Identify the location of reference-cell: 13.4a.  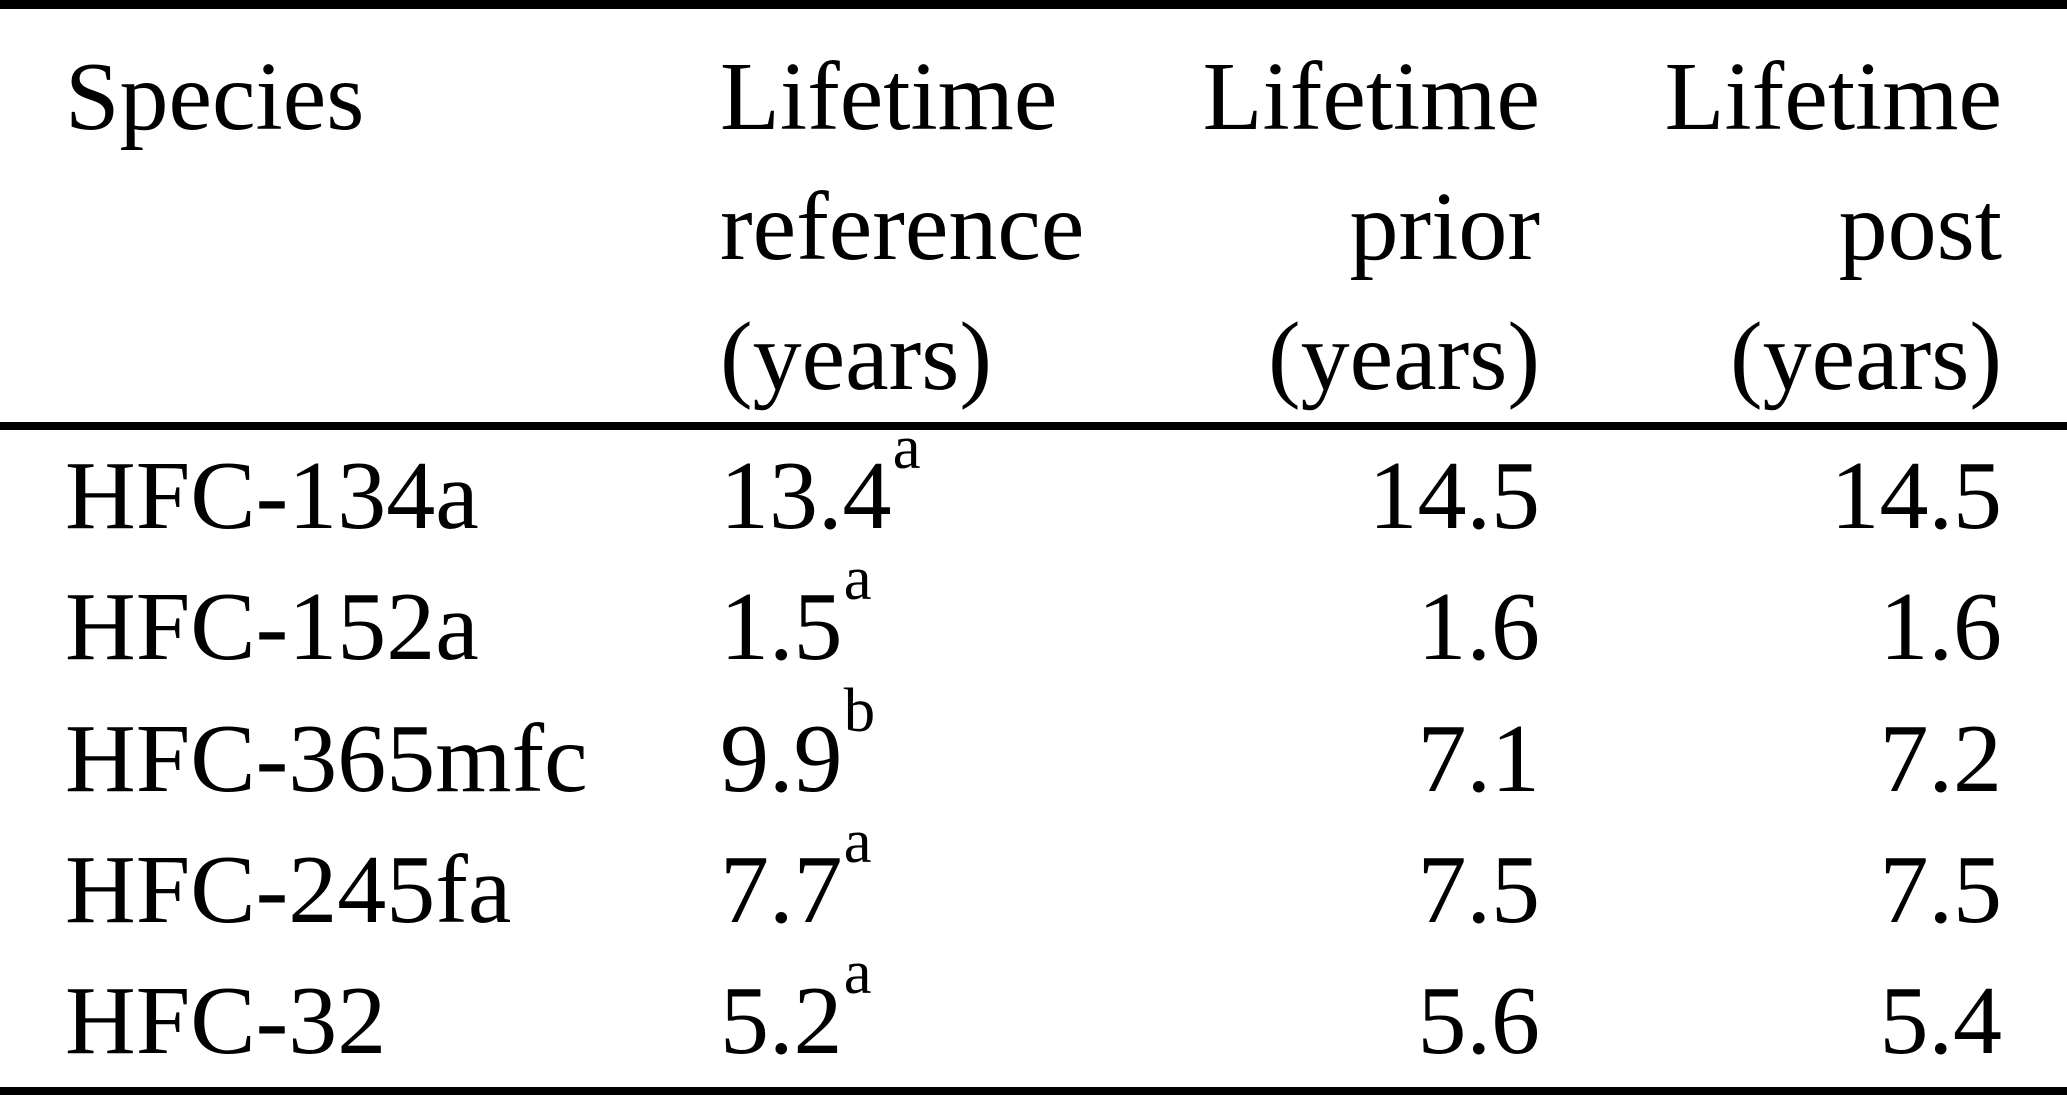
(925, 483).